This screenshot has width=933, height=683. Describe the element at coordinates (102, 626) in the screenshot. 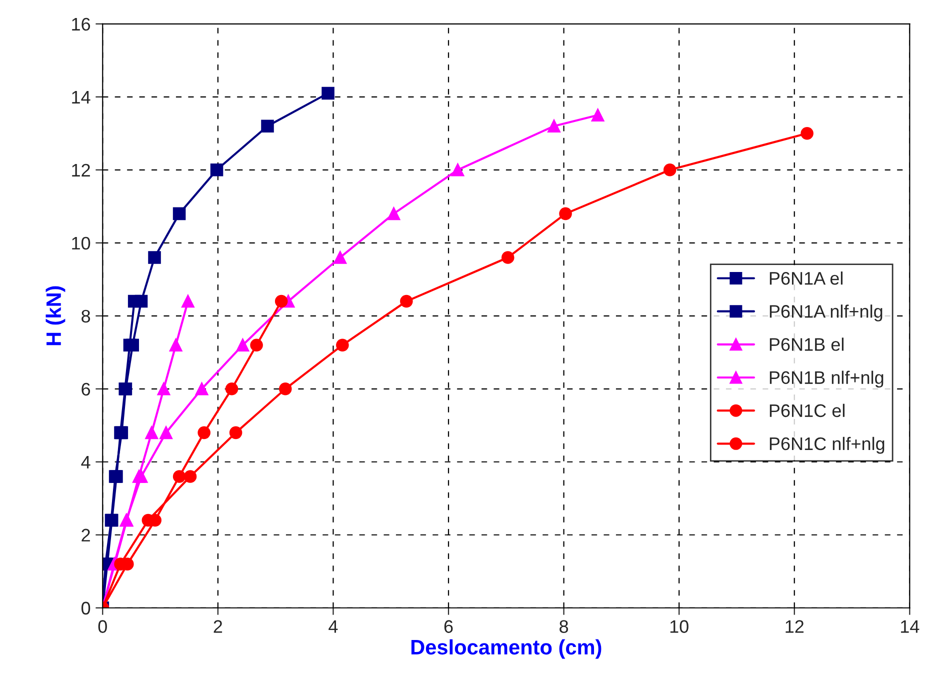

I see `x-tick-label: 0` at that location.